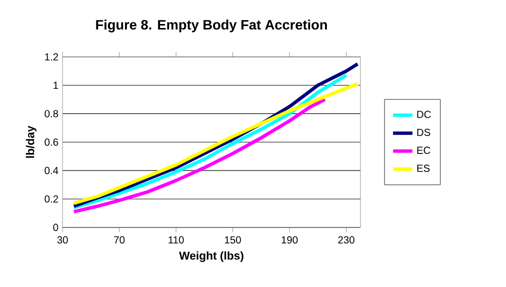 The height and width of the screenshot is (287, 506). Describe the element at coordinates (423, 150) in the screenshot. I see `legend-label: EC` at that location.